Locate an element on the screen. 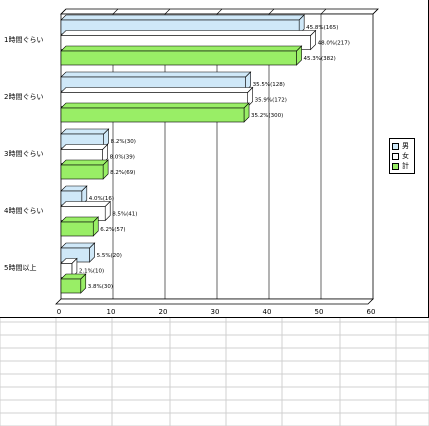 This screenshot has width=429, height=426. data-label: 3.8%(30) is located at coordinates (100, 287).